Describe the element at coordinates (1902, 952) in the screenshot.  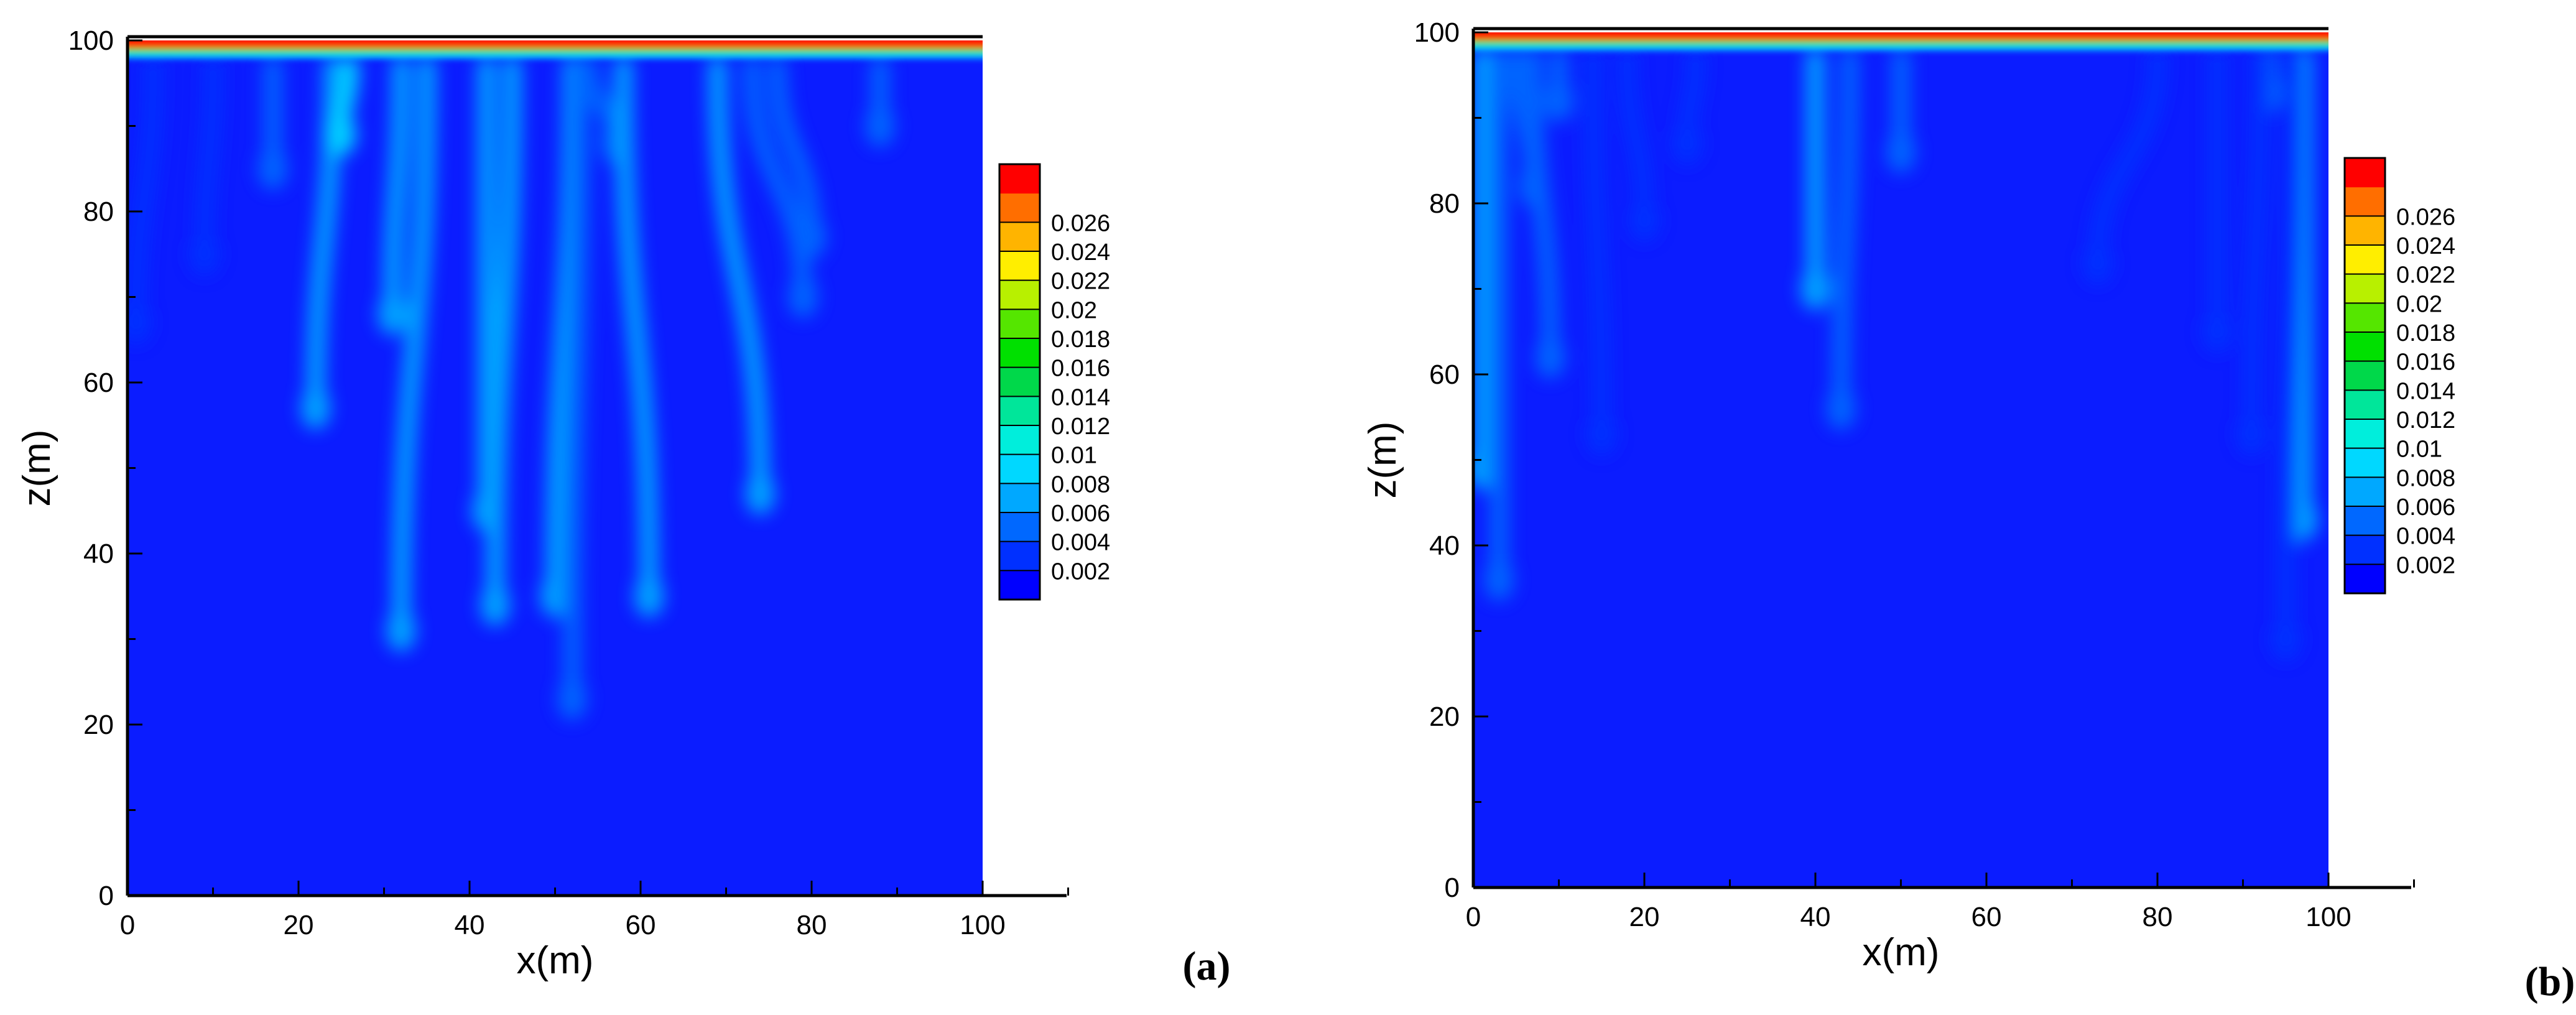
I see `x-axis-title: x(m)` at that location.